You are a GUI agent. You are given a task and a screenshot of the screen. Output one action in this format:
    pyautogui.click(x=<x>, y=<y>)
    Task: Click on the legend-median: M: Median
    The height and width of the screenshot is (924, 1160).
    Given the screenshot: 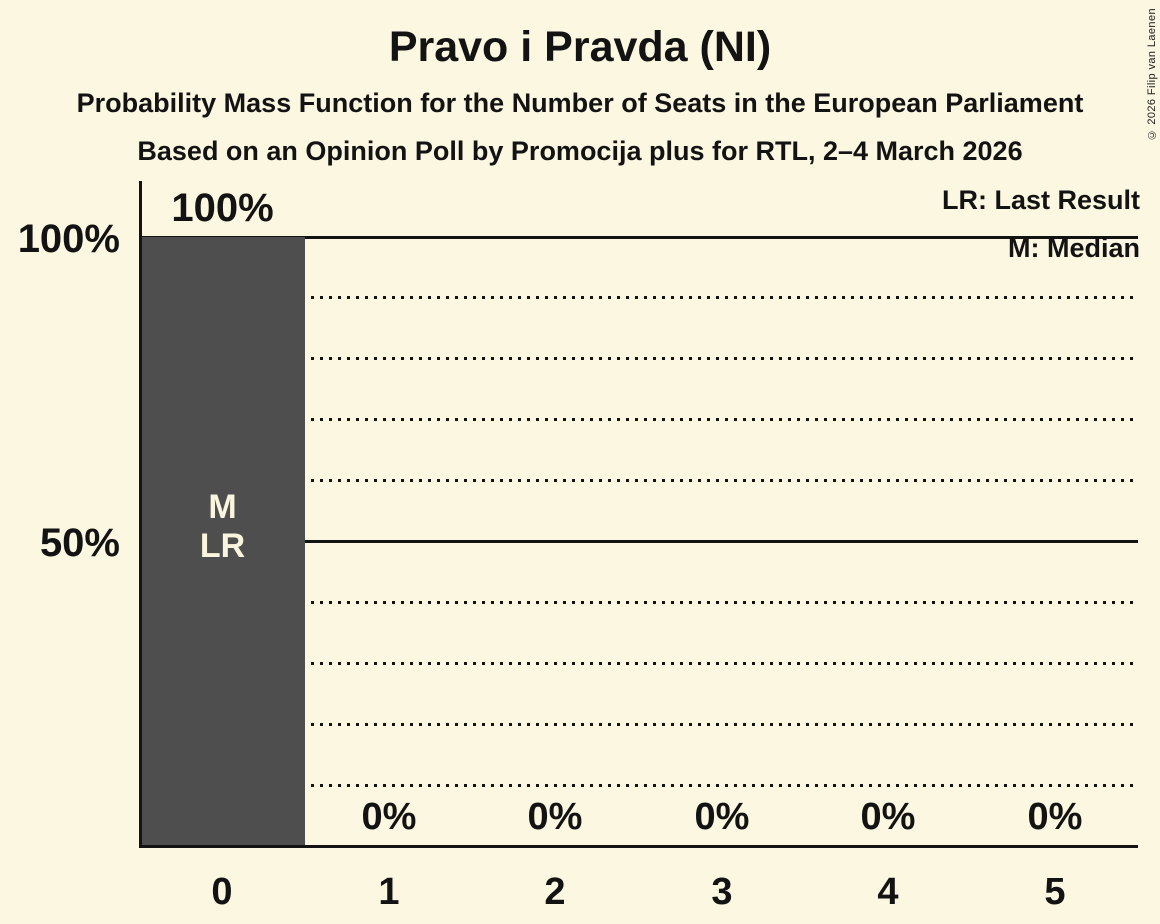 What is the action you would take?
    pyautogui.click(x=1074, y=248)
    